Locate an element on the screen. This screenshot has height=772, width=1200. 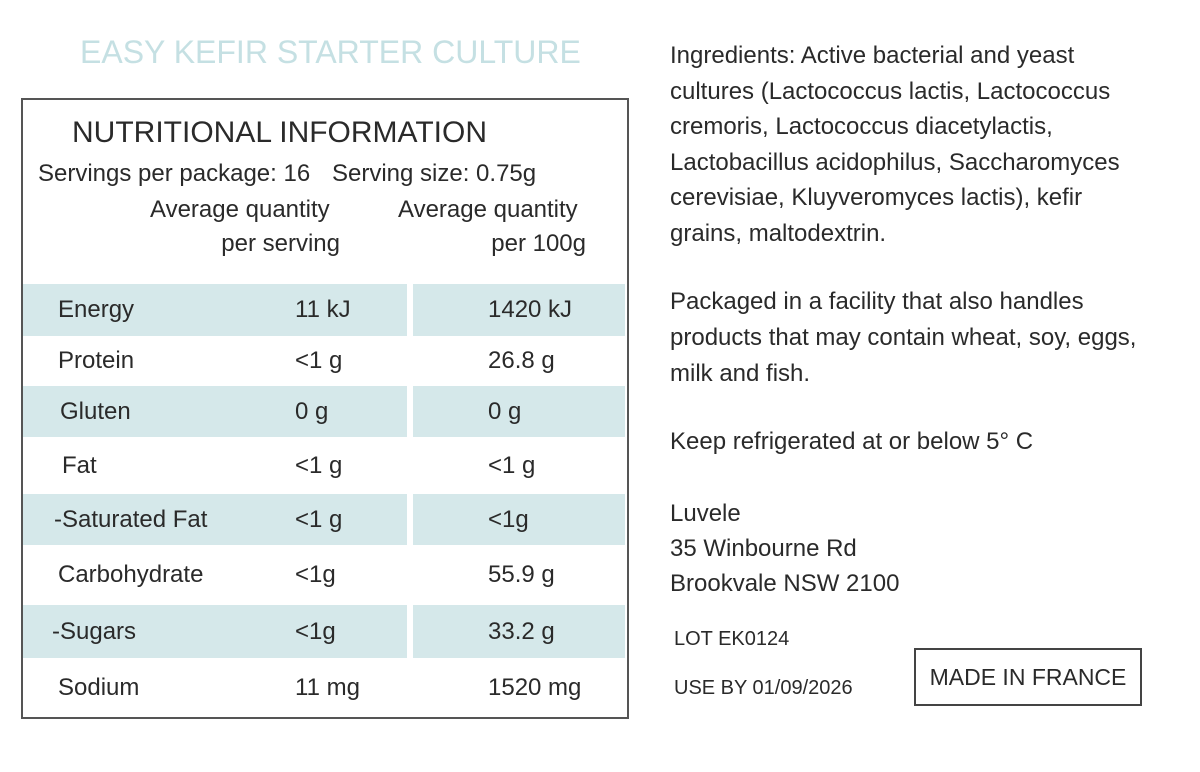
nutrient-name: Fat is located at coordinates (79, 465).